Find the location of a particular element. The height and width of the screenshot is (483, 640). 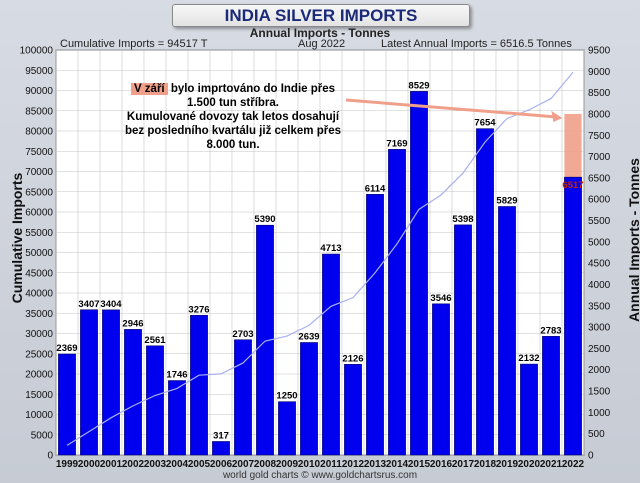

right-axis-tick-label: 9500 is located at coordinates (599, 51).